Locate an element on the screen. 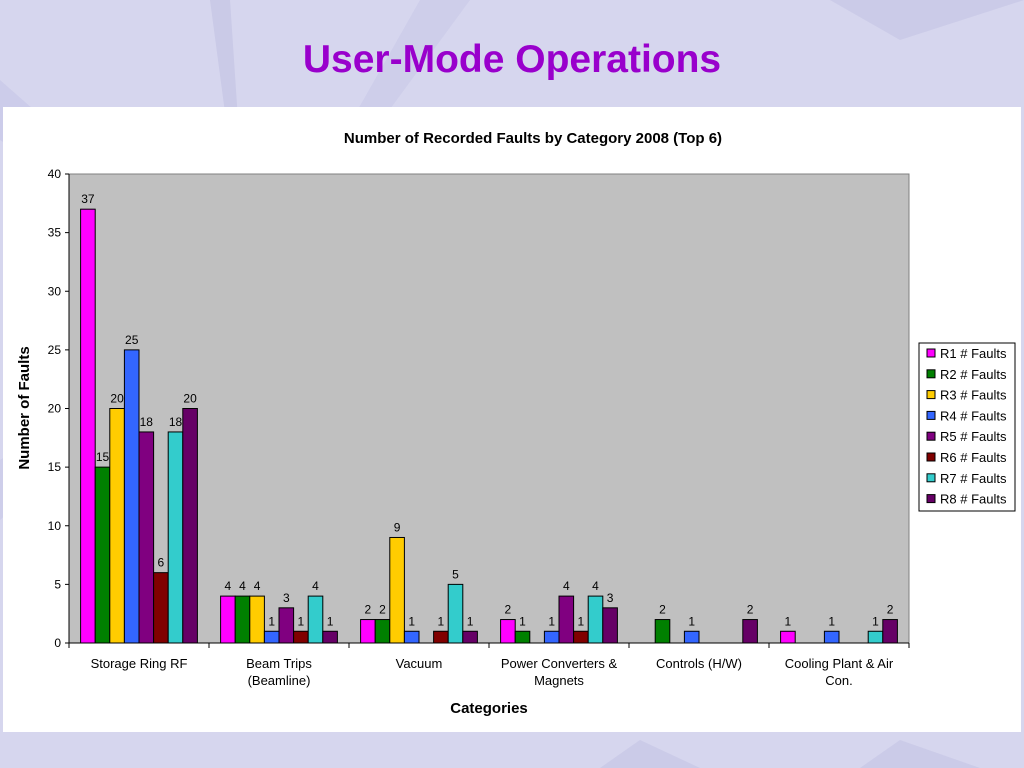 This screenshot has height=768, width=1024. x-tick-label: Storage Ring RF is located at coordinates (139, 663).